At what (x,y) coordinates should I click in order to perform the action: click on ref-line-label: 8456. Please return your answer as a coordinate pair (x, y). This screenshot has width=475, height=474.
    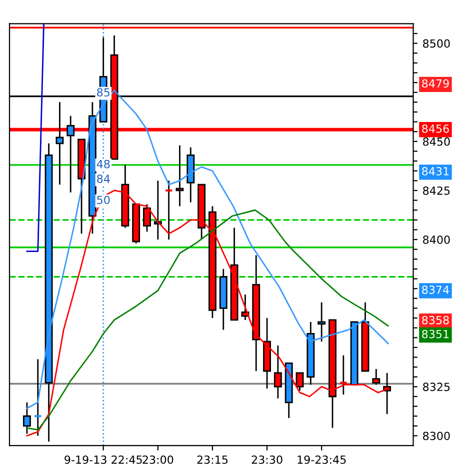
    Looking at the image, I should click on (435, 128).